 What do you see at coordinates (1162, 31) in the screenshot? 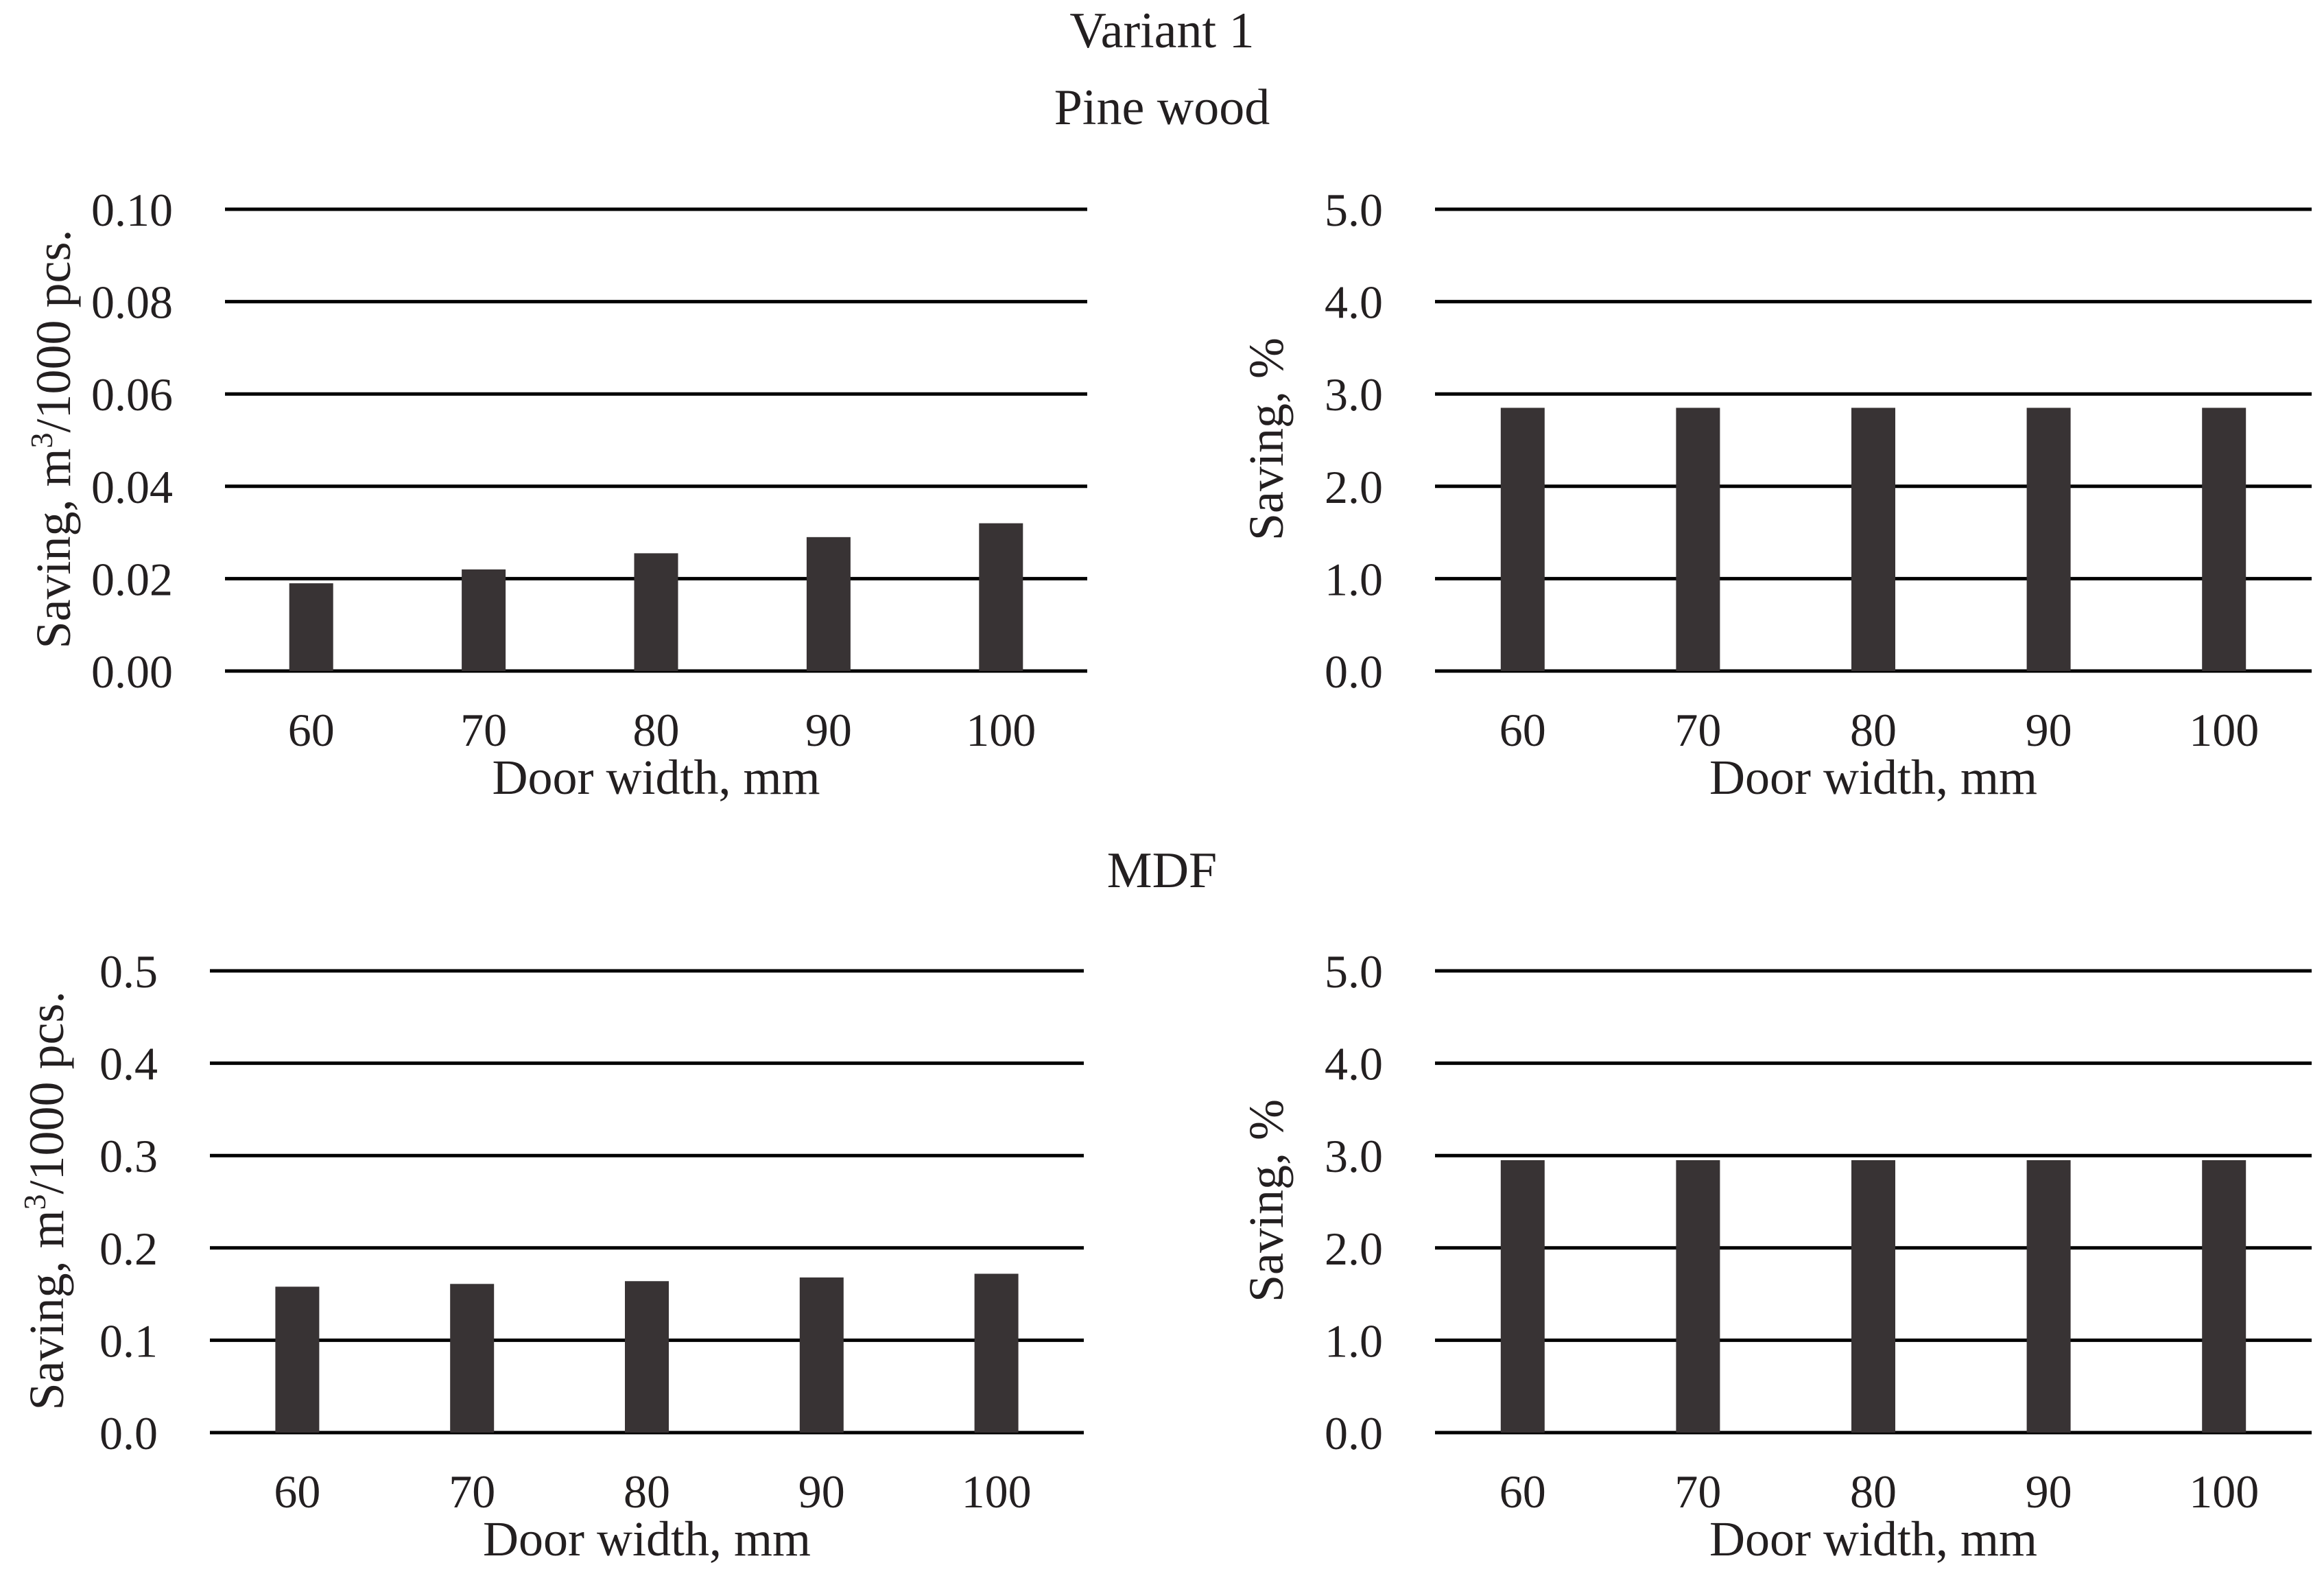
I see `figure-title: Variant 1` at bounding box center [1162, 31].